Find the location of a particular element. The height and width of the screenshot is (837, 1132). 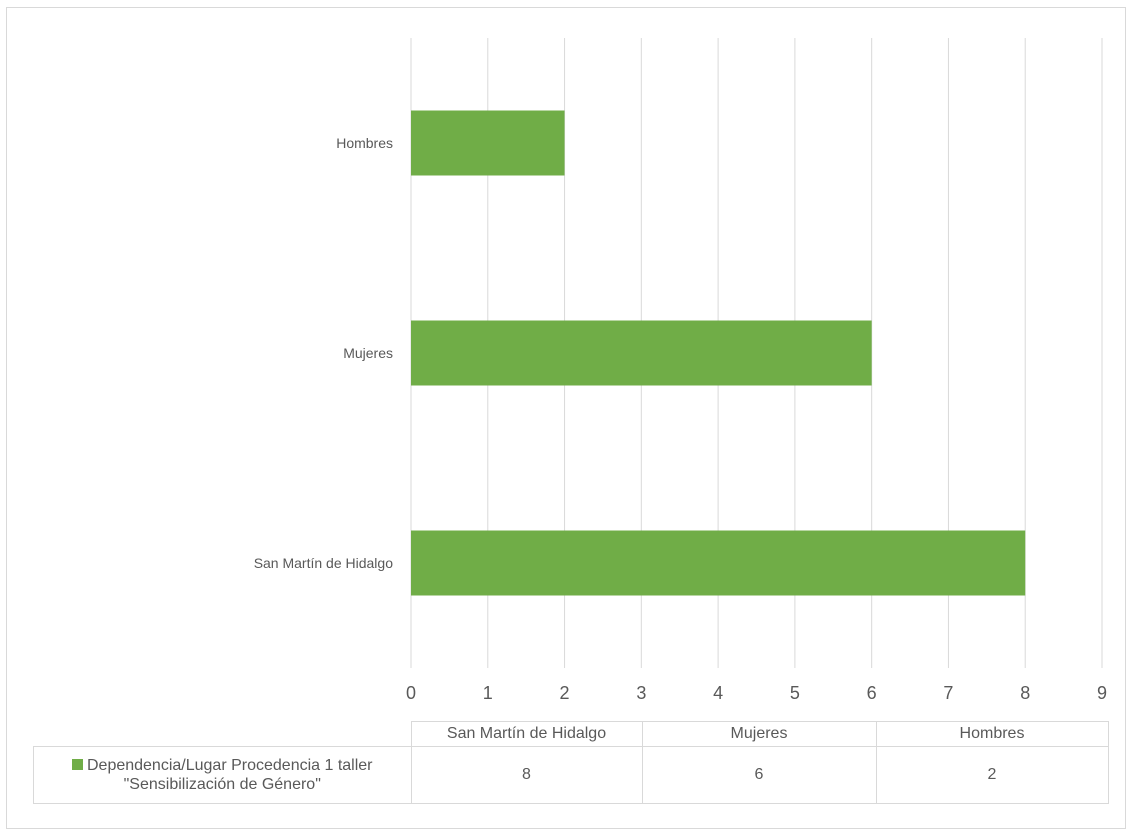

x-tick-label: 3 is located at coordinates (641, 693).